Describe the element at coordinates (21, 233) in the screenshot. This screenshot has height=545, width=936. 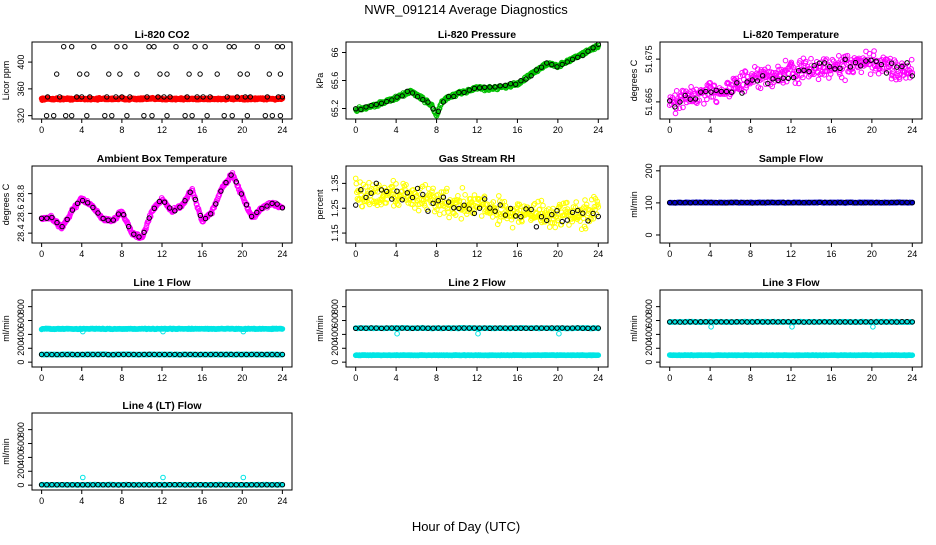
I see `y-tick-label: 28.4` at that location.